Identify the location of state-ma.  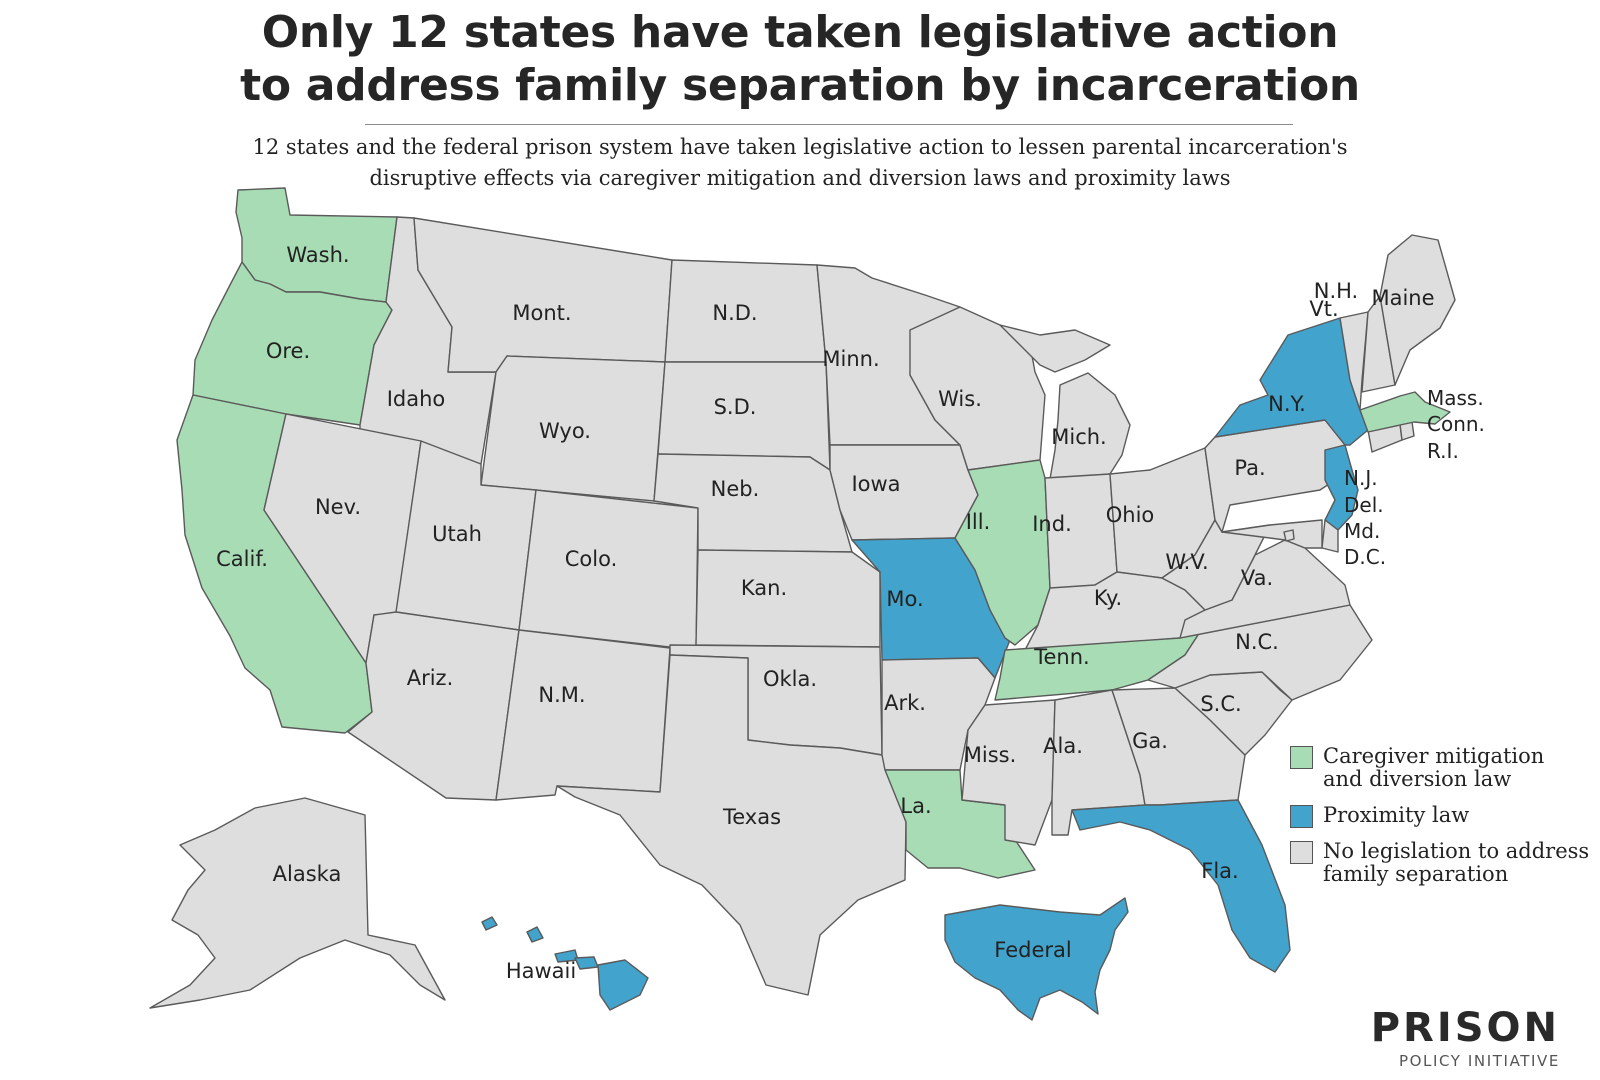
(1405, 412).